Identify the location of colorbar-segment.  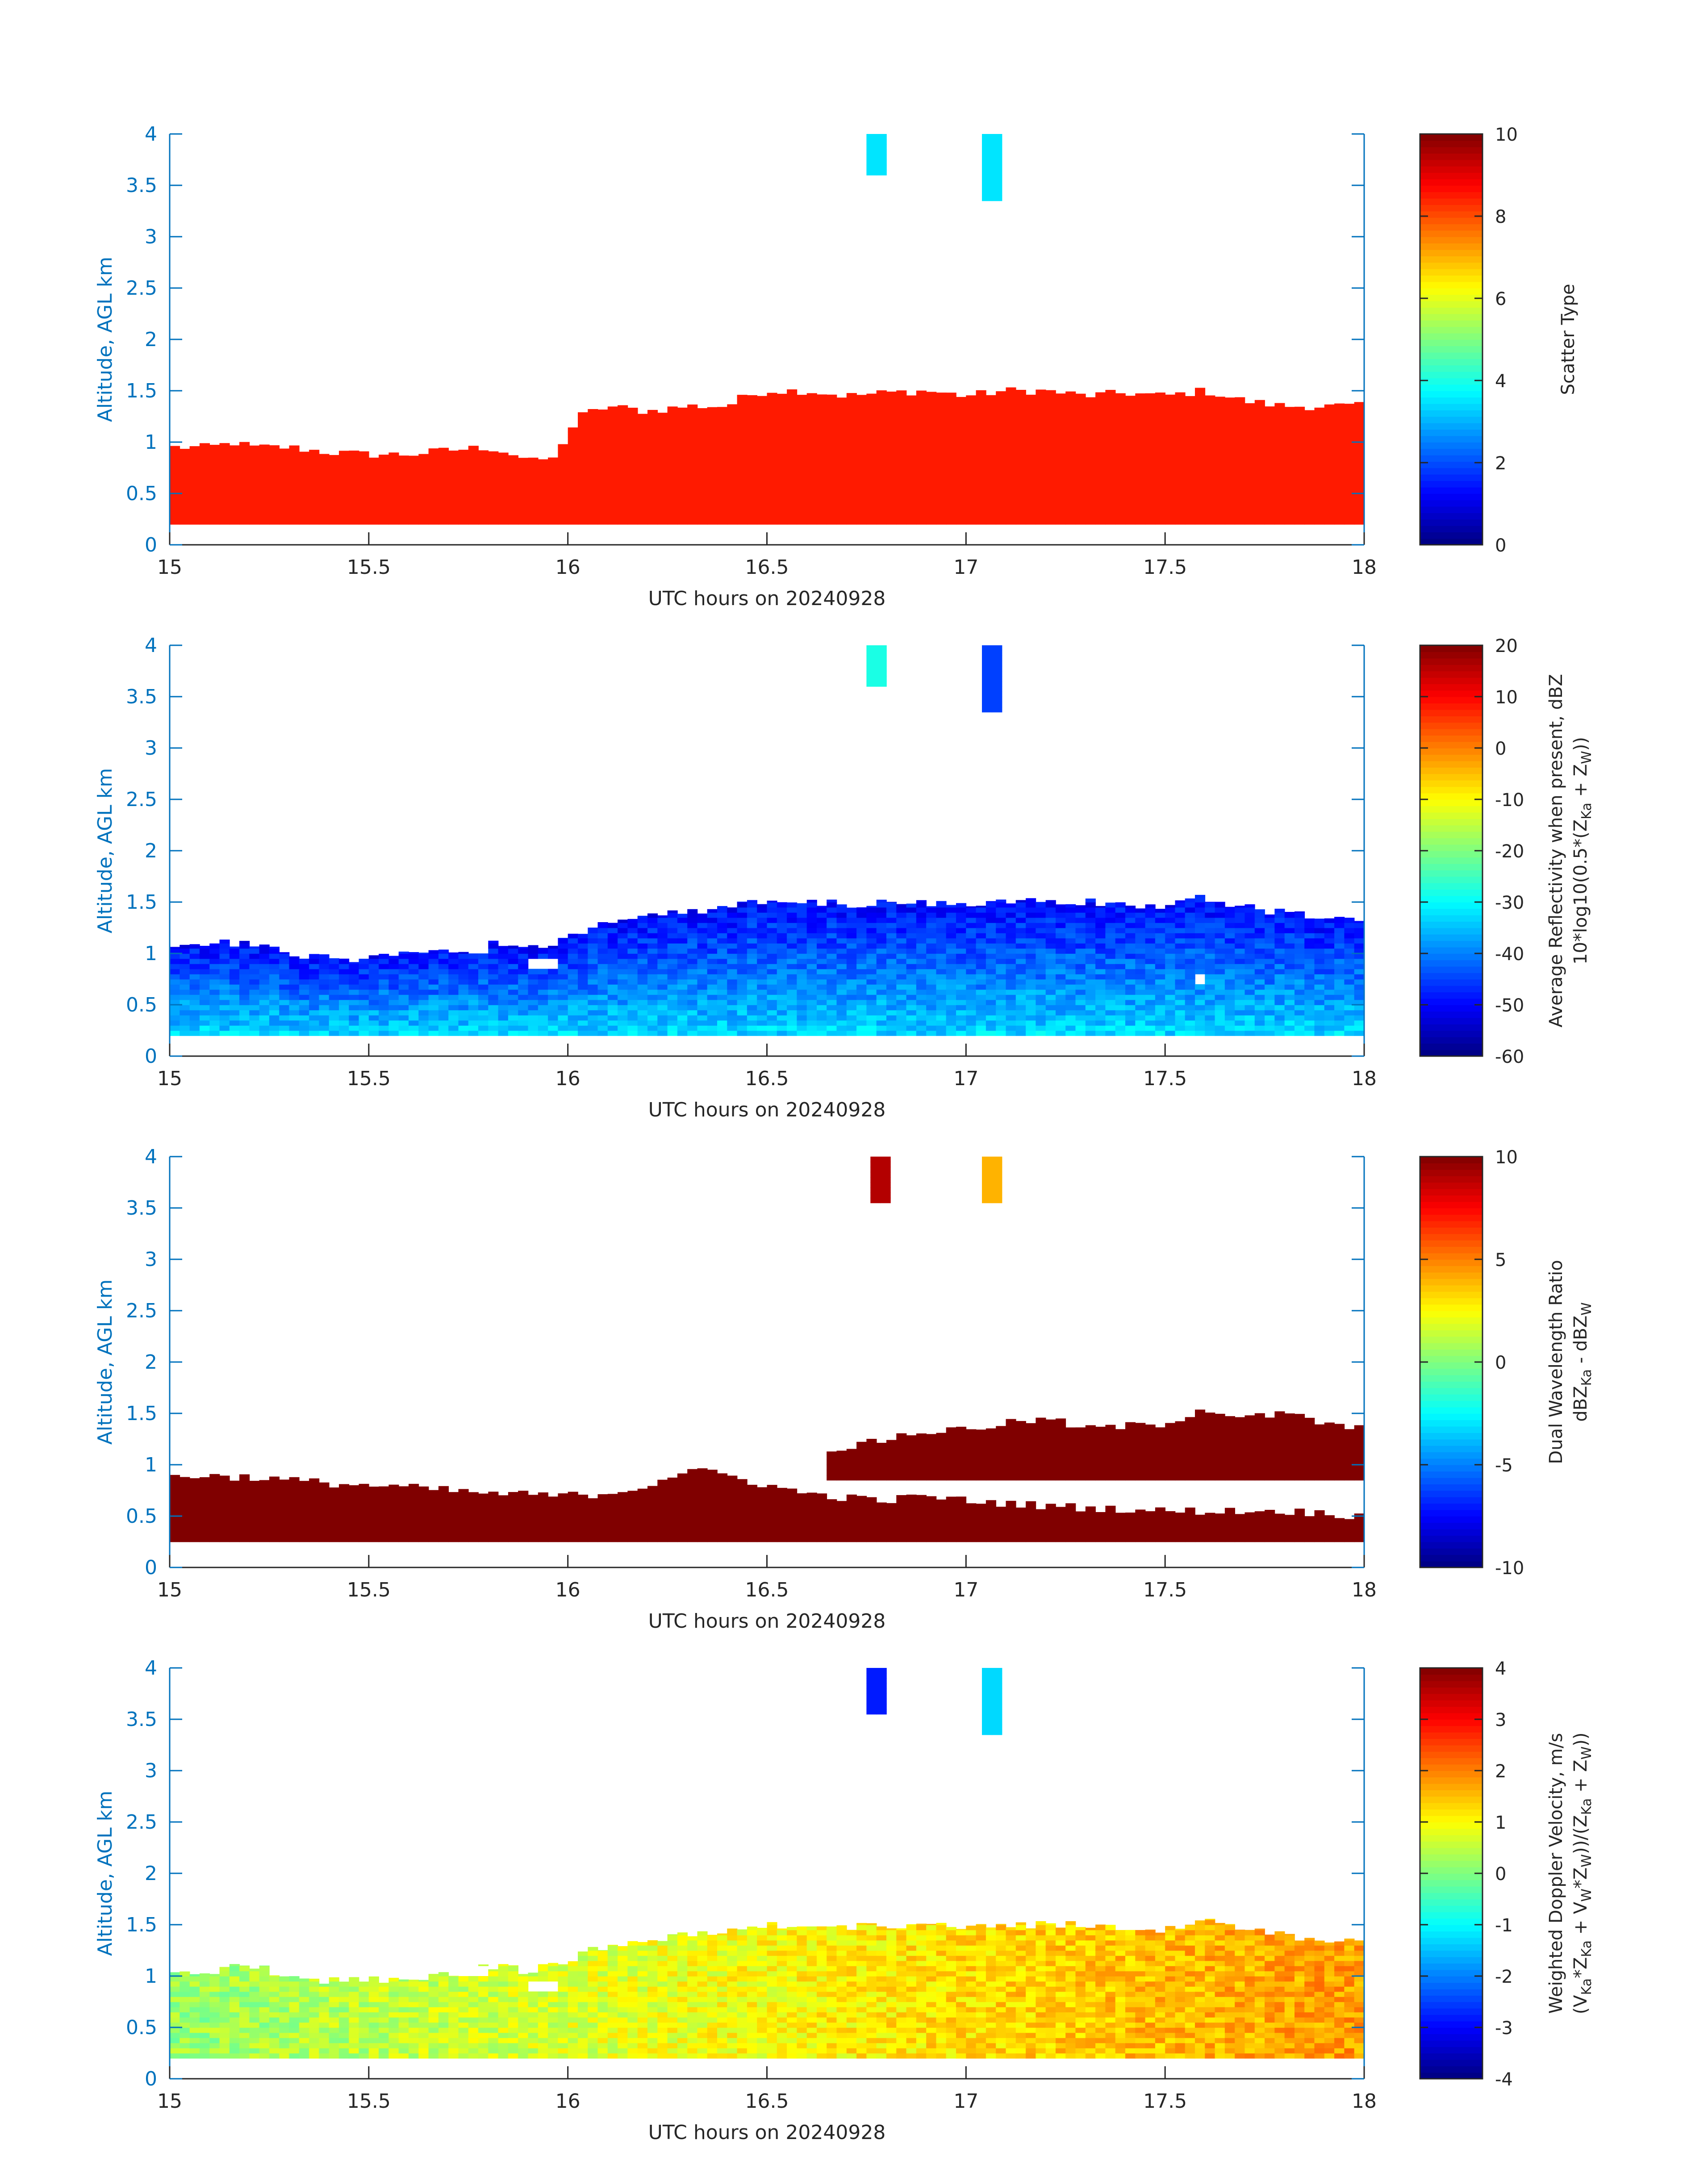
(1451, 368).